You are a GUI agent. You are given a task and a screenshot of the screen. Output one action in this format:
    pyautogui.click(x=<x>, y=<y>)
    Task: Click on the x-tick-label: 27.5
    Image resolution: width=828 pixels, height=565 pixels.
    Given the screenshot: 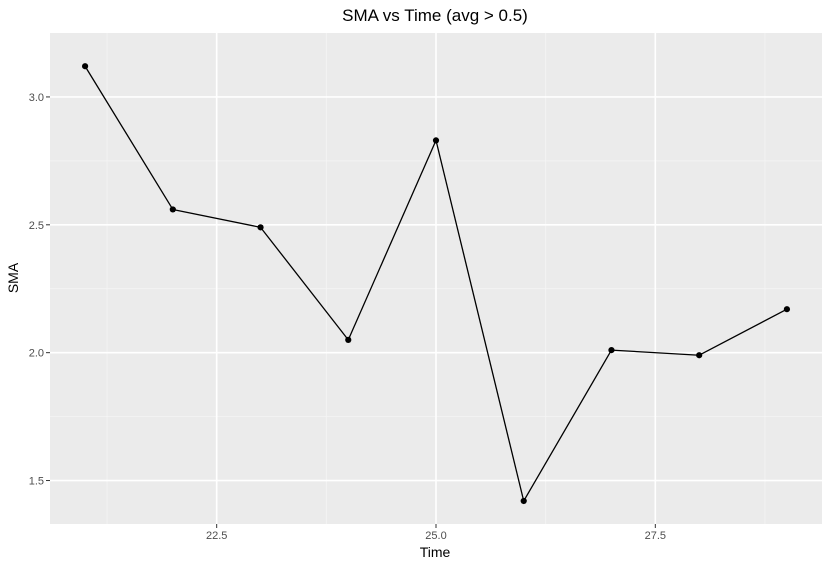 What is the action you would take?
    pyautogui.click(x=655, y=536)
    